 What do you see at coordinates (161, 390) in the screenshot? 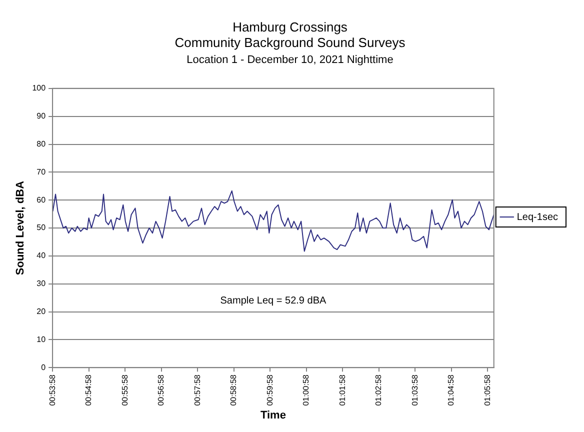
I see `x-tick-label: 00:56:58` at bounding box center [161, 390].